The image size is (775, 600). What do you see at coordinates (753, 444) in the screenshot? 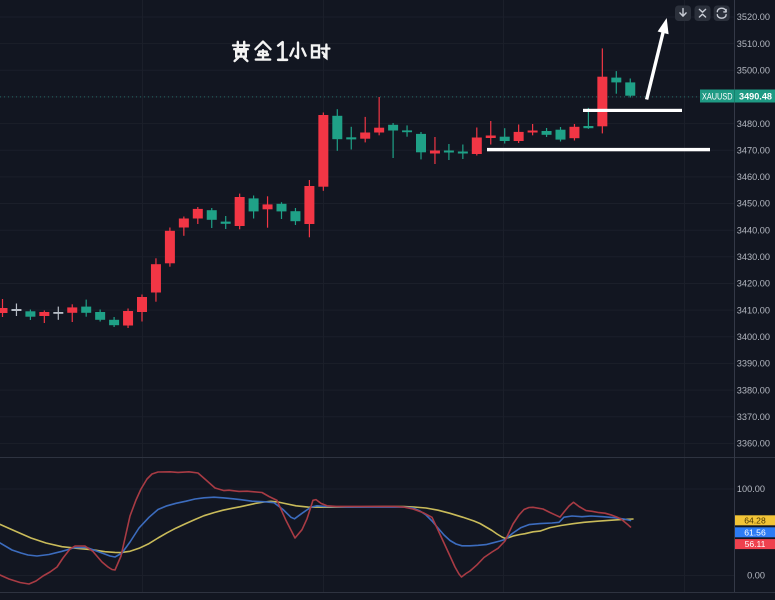
I see `svg-text: 3360.00` at bounding box center [753, 444].